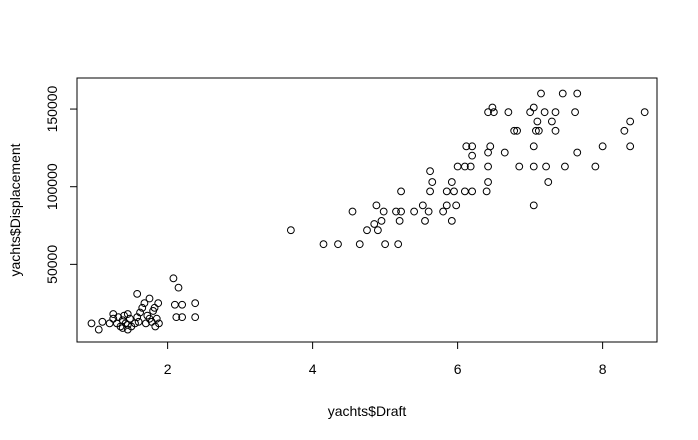 Image resolution: width=698 pixels, height=440 pixels. I want to click on y-axis-title: yachts$Displacement, so click(15, 209).